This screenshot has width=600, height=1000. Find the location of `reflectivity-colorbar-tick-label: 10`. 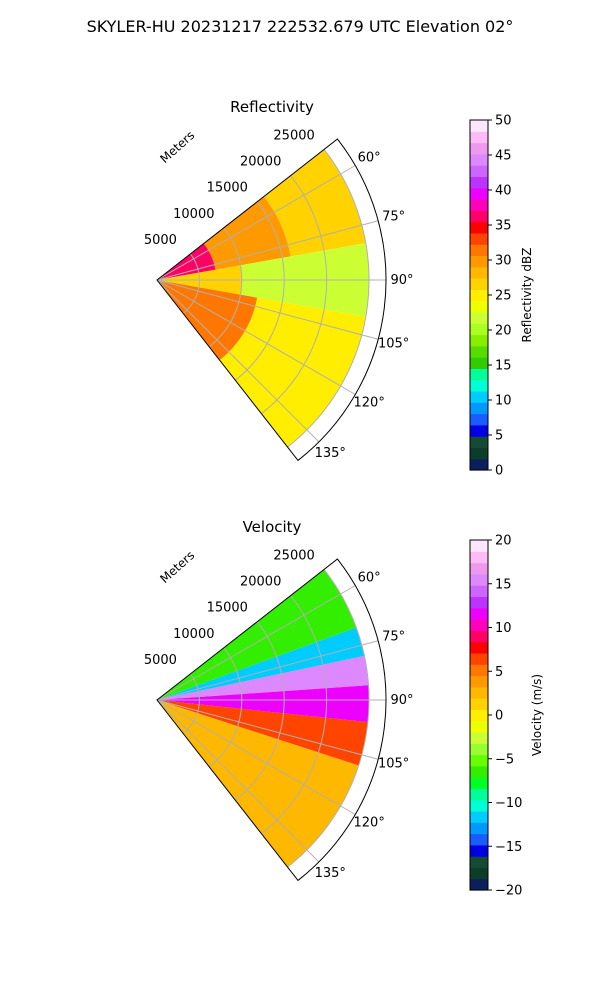

reflectivity-colorbar-tick-label: 10 is located at coordinates (503, 401).